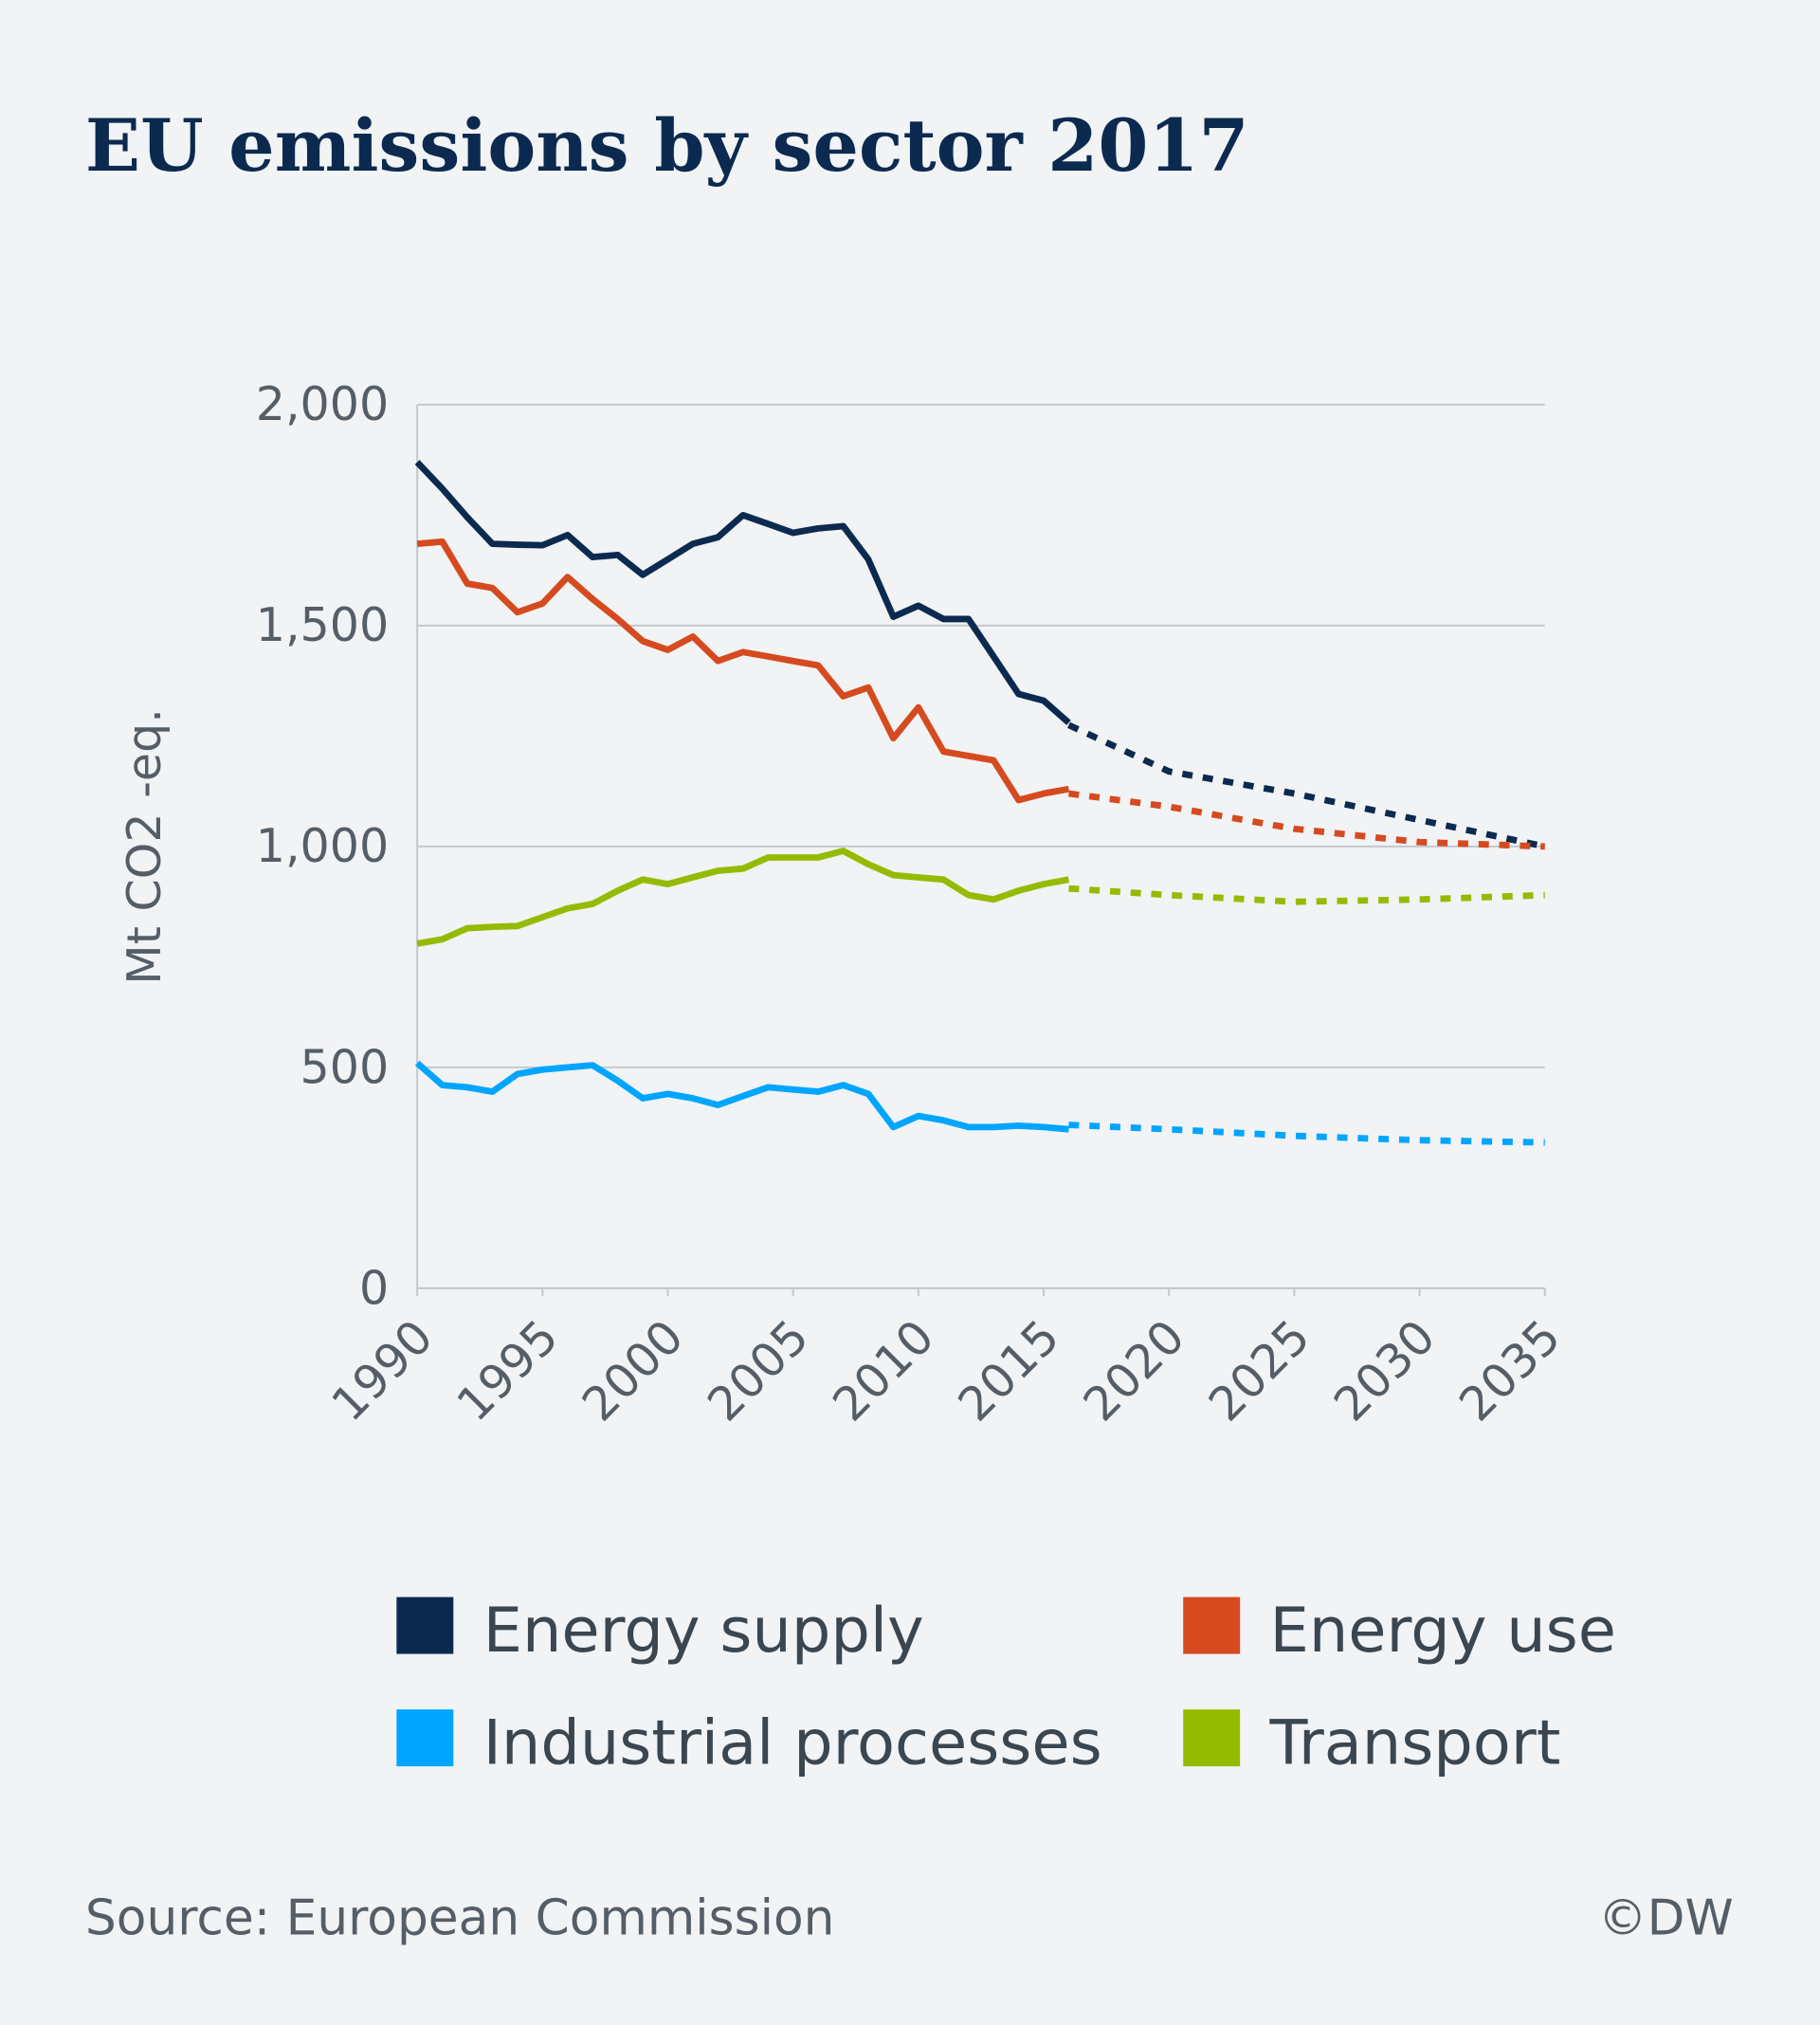  I want to click on legend-label: Transport, so click(1415, 1742).